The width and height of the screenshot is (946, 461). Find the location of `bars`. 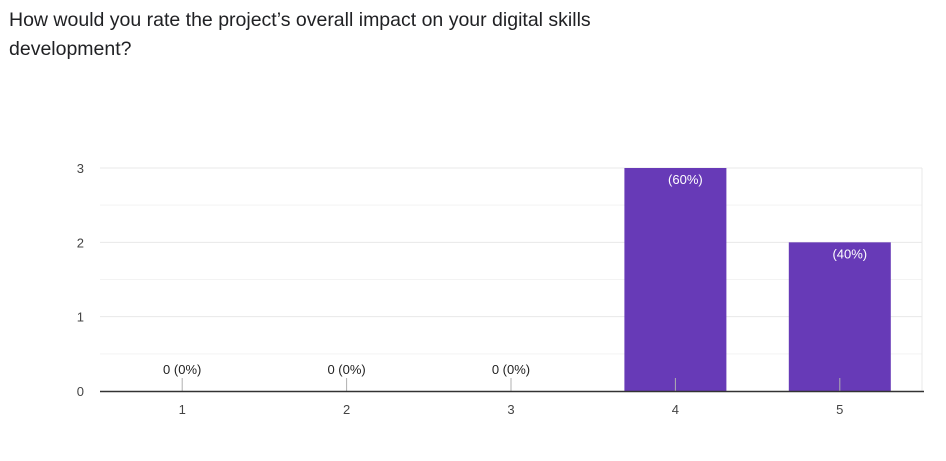

bars is located at coordinates (757, 279).